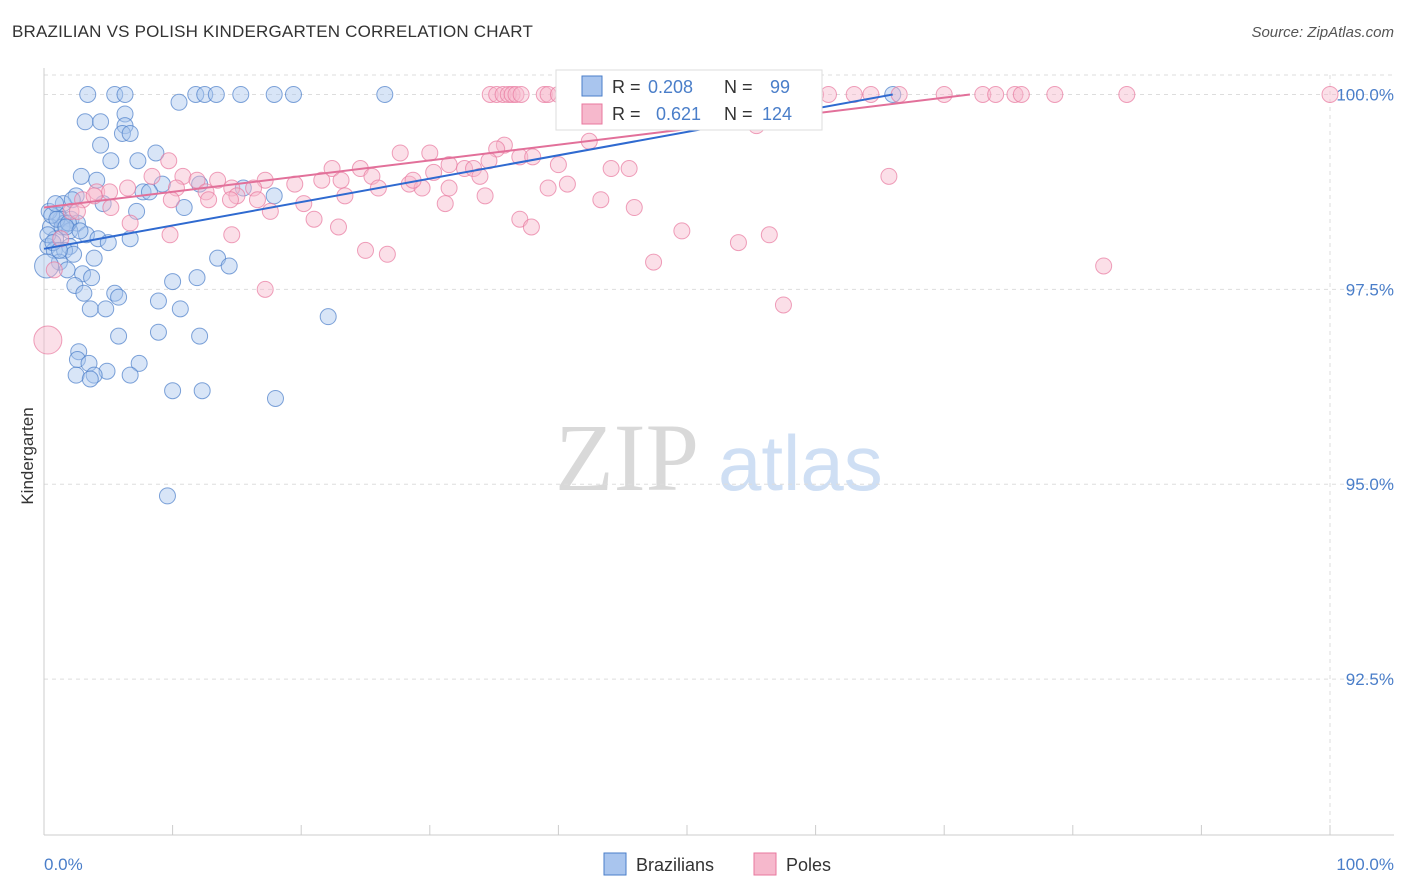  Describe the element at coordinates (1365, 864) in the screenshot. I see `x-tick-label-right: 100.0%` at that location.